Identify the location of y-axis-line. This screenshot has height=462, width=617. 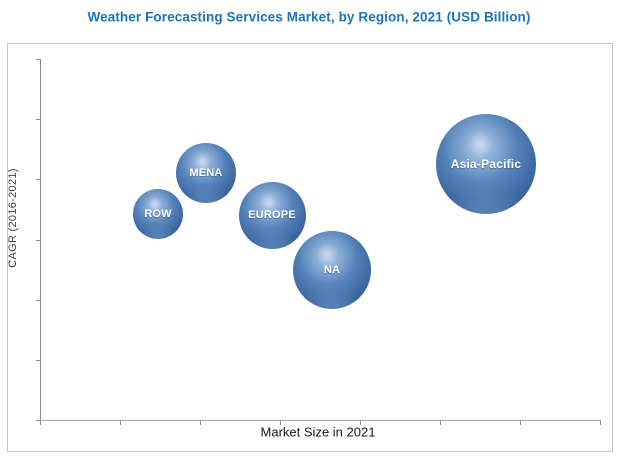
(40, 239).